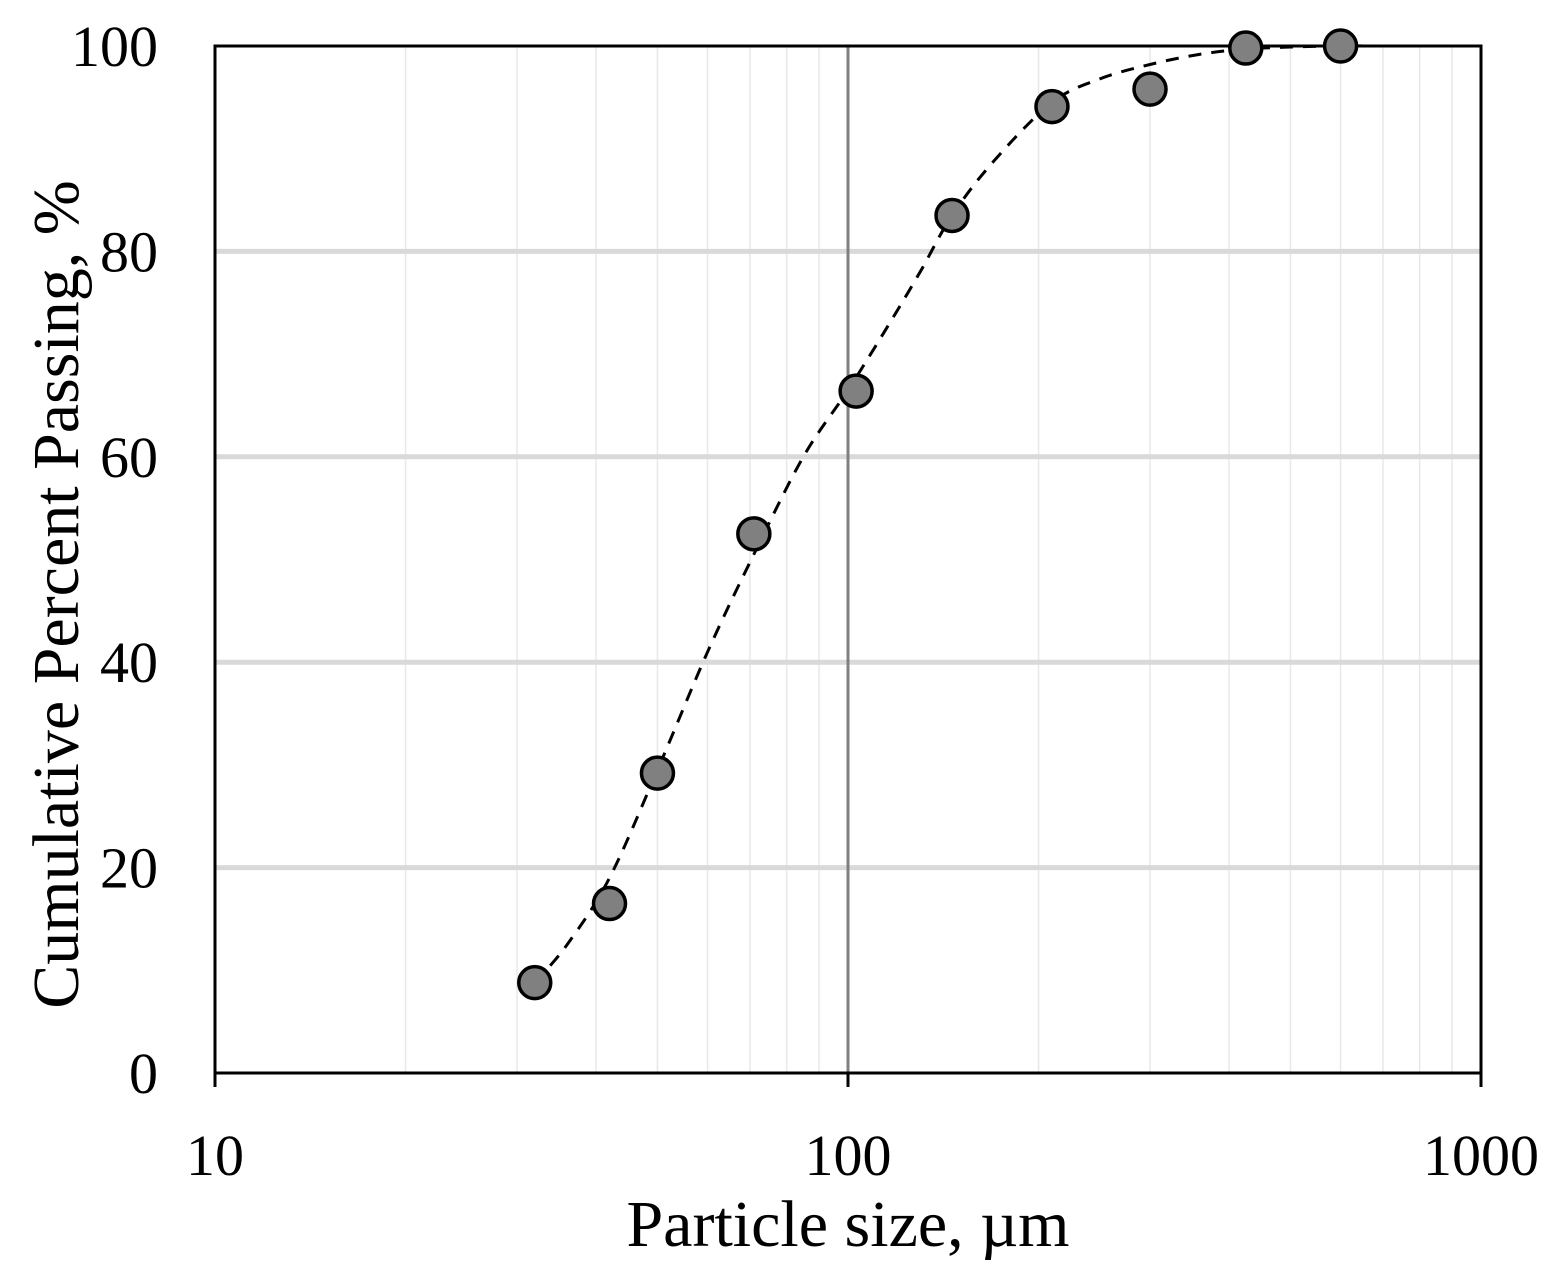  I want to click on y-tick-label: 80, so click(129, 251).